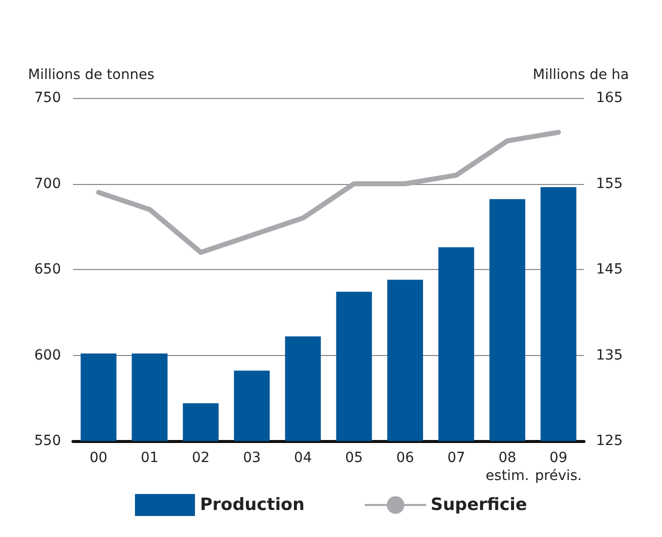 This screenshot has height=537, width=662. What do you see at coordinates (47, 355) in the screenshot?
I see `y-tick-label: 600` at bounding box center [47, 355].